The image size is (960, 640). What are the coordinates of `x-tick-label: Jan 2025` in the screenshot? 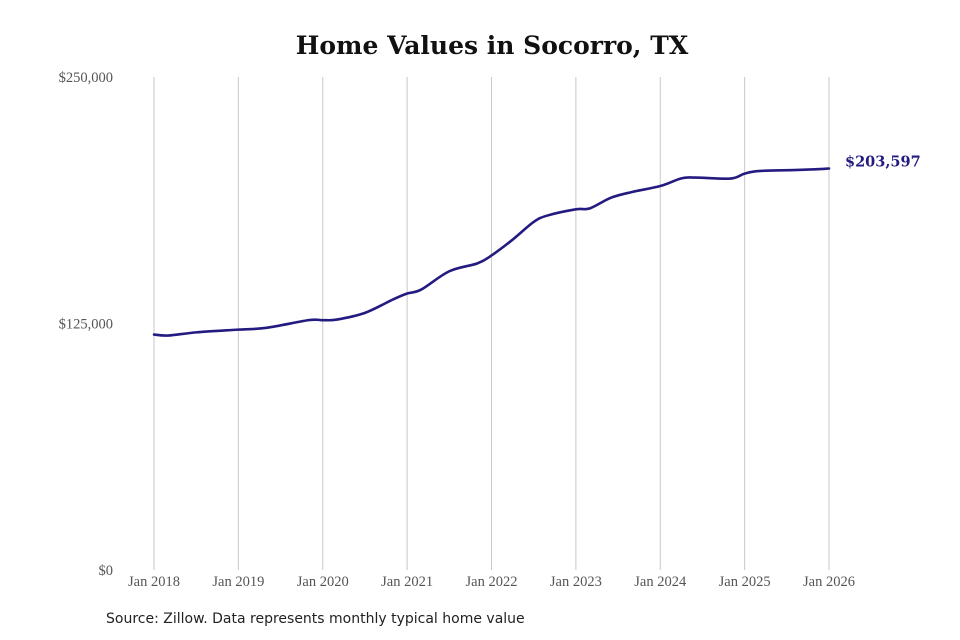 It's located at (745, 582).